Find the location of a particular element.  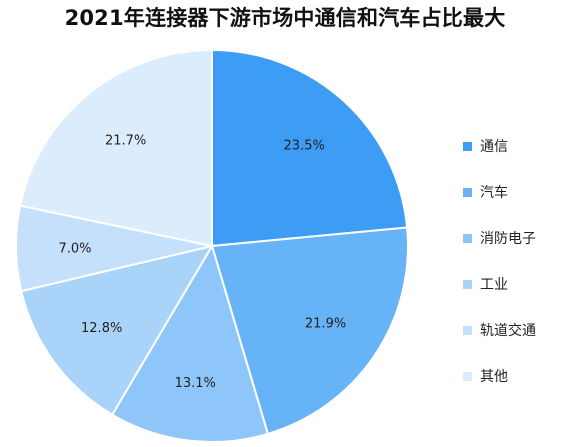

legend-label: 汽车 is located at coordinates (494, 193).